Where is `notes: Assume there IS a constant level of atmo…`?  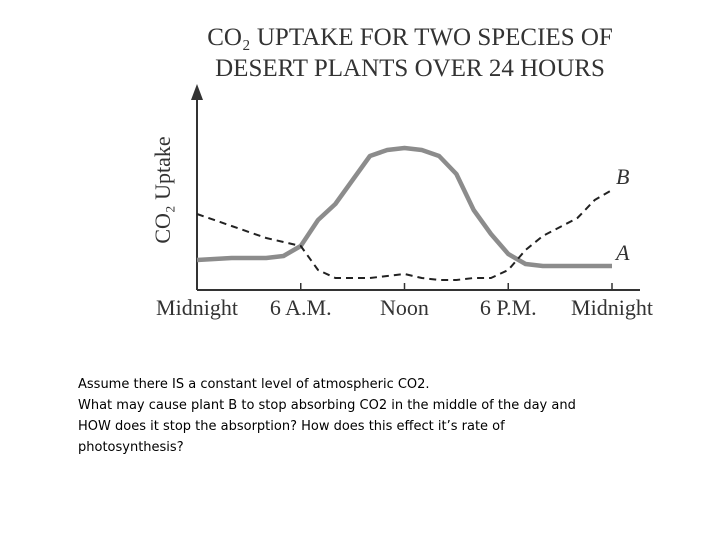 notes: Assume there IS a constant level of atmo… is located at coordinates (333, 416).